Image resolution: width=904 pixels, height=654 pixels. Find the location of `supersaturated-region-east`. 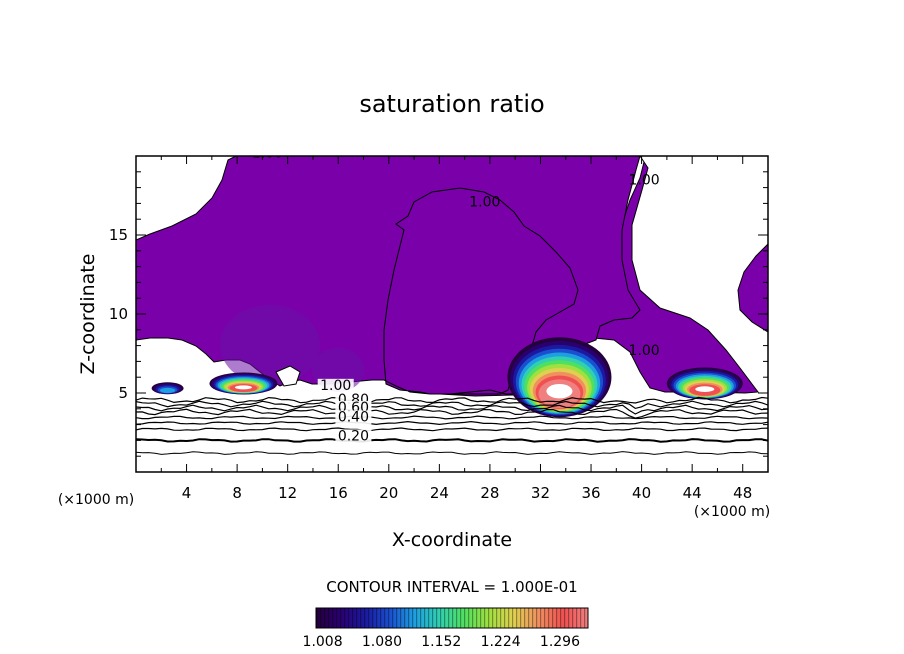

supersaturated-region-east is located at coordinates (752, 288).